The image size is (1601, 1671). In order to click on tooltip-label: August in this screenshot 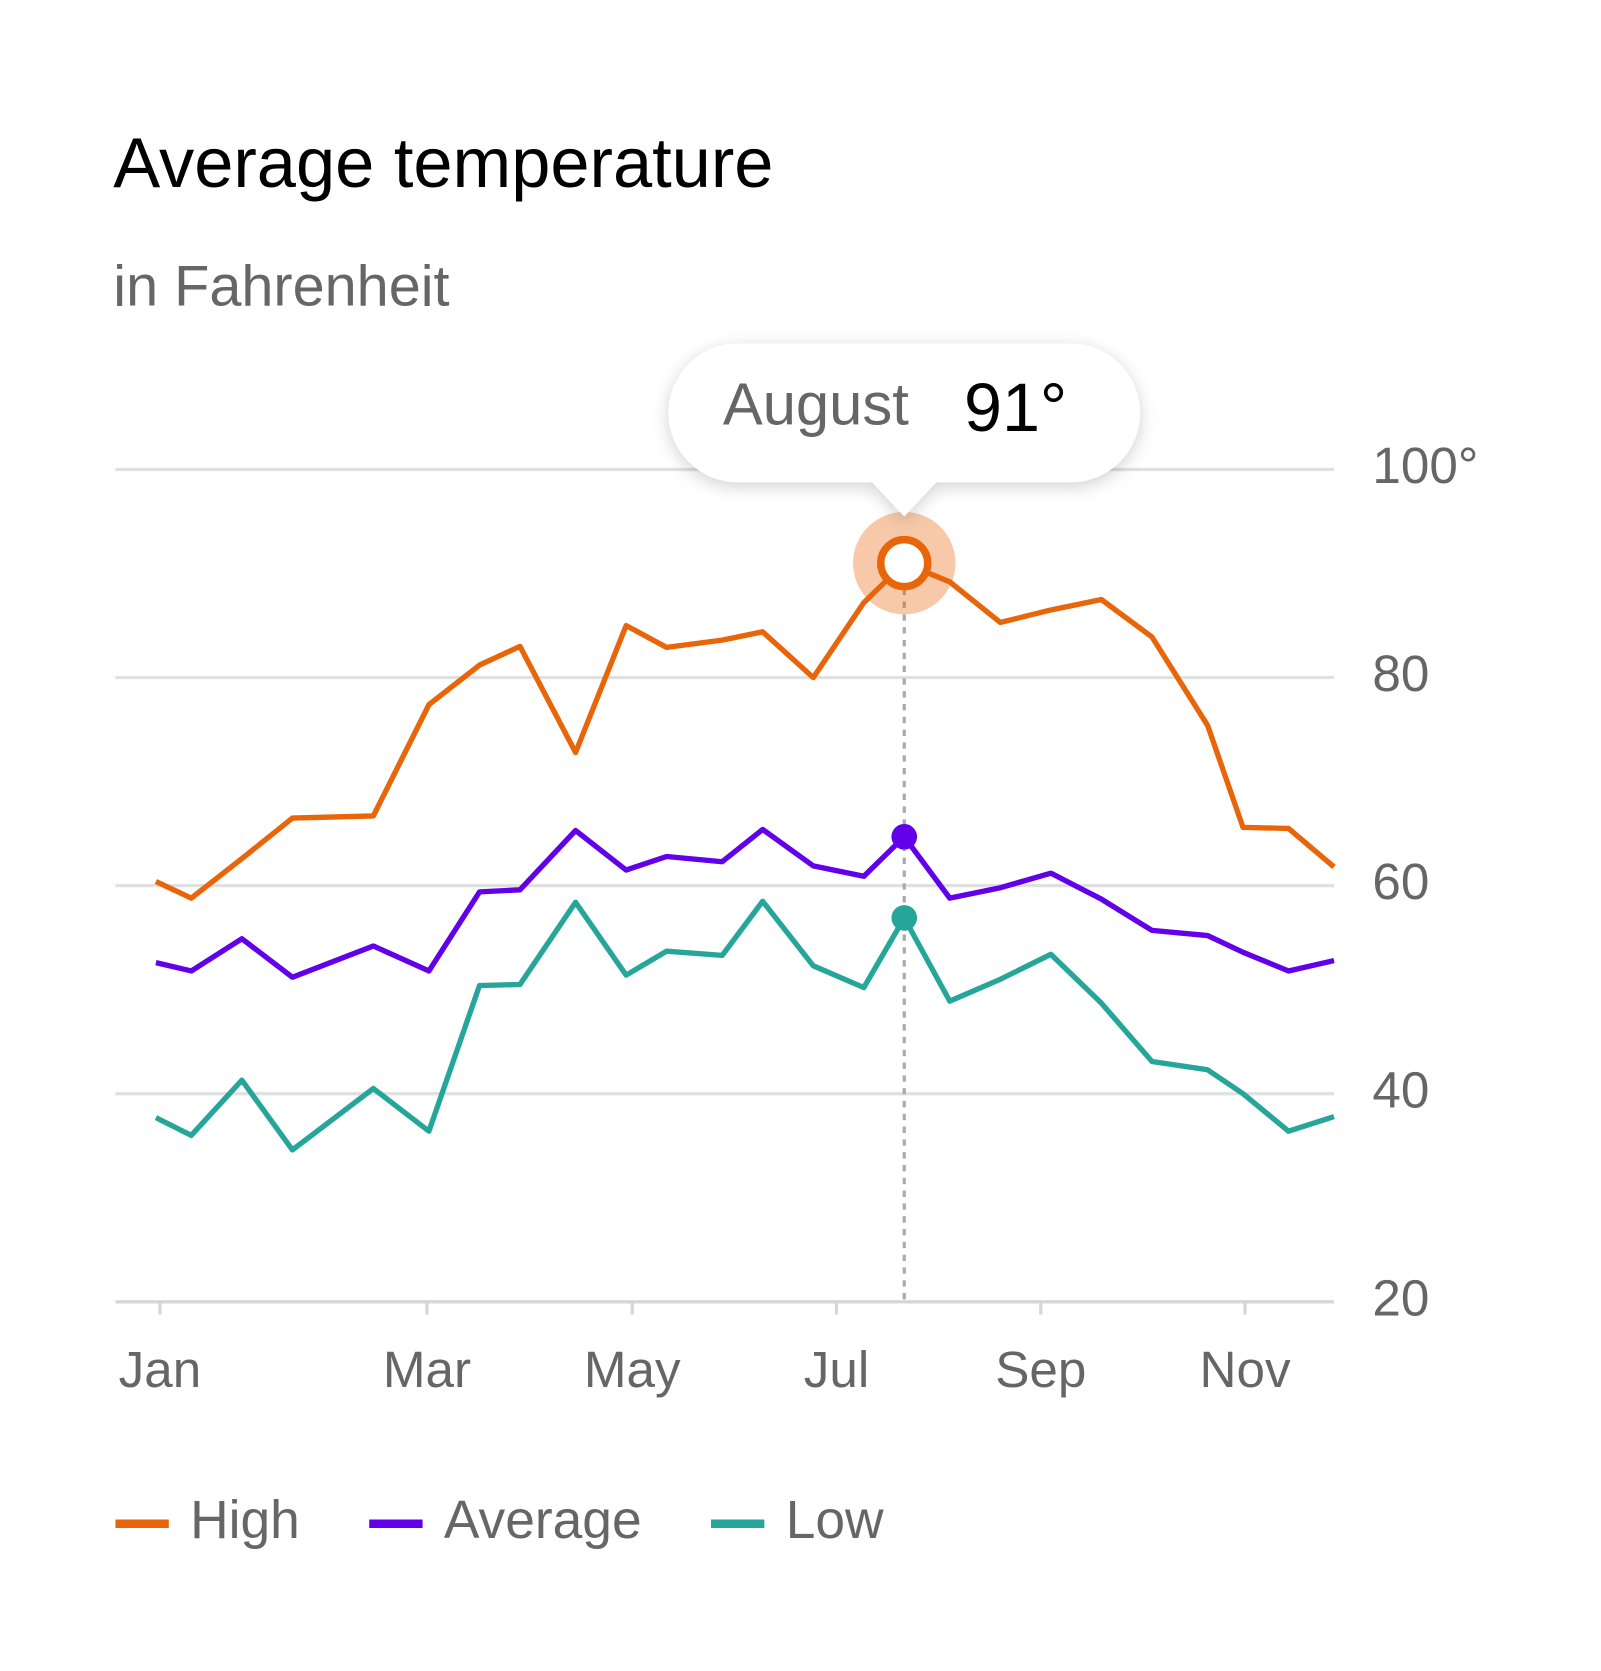, I will do `click(816, 403)`.